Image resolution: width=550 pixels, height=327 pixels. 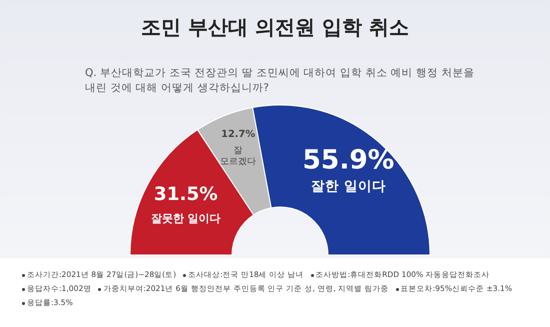 I want to click on data-label: 31.5%, so click(x=186, y=195).